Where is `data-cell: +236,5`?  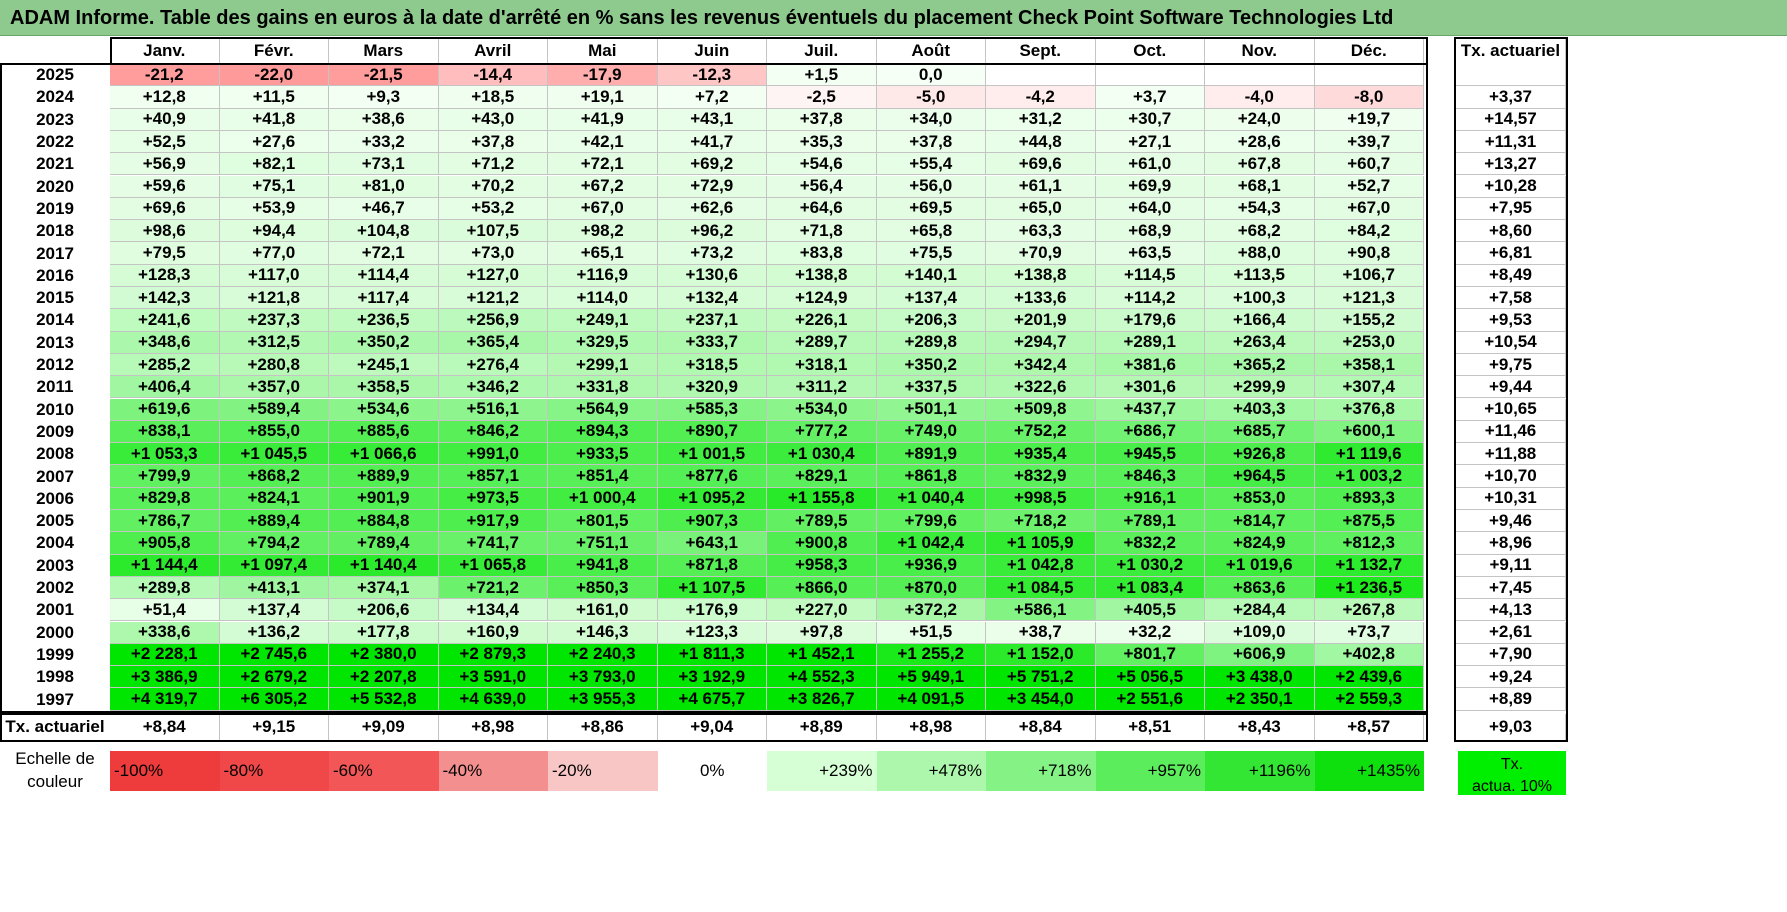 data-cell: +236,5 is located at coordinates (384, 320).